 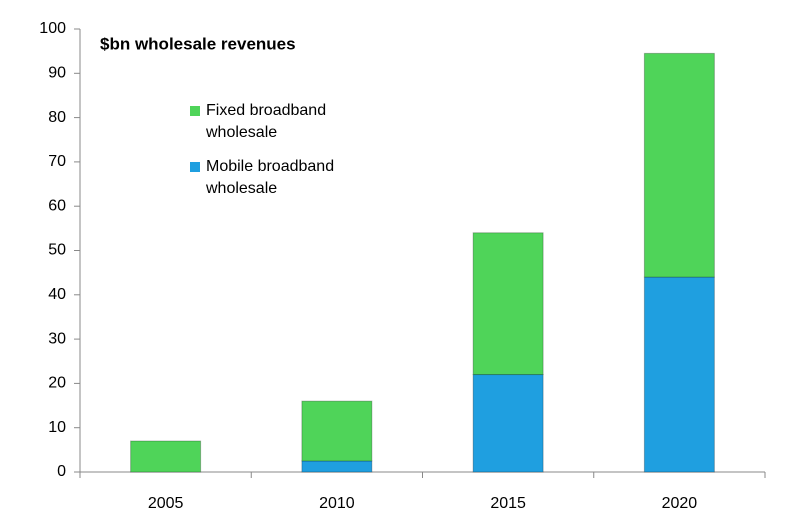 I want to click on x-tick-label: 2015, so click(x=508, y=503).